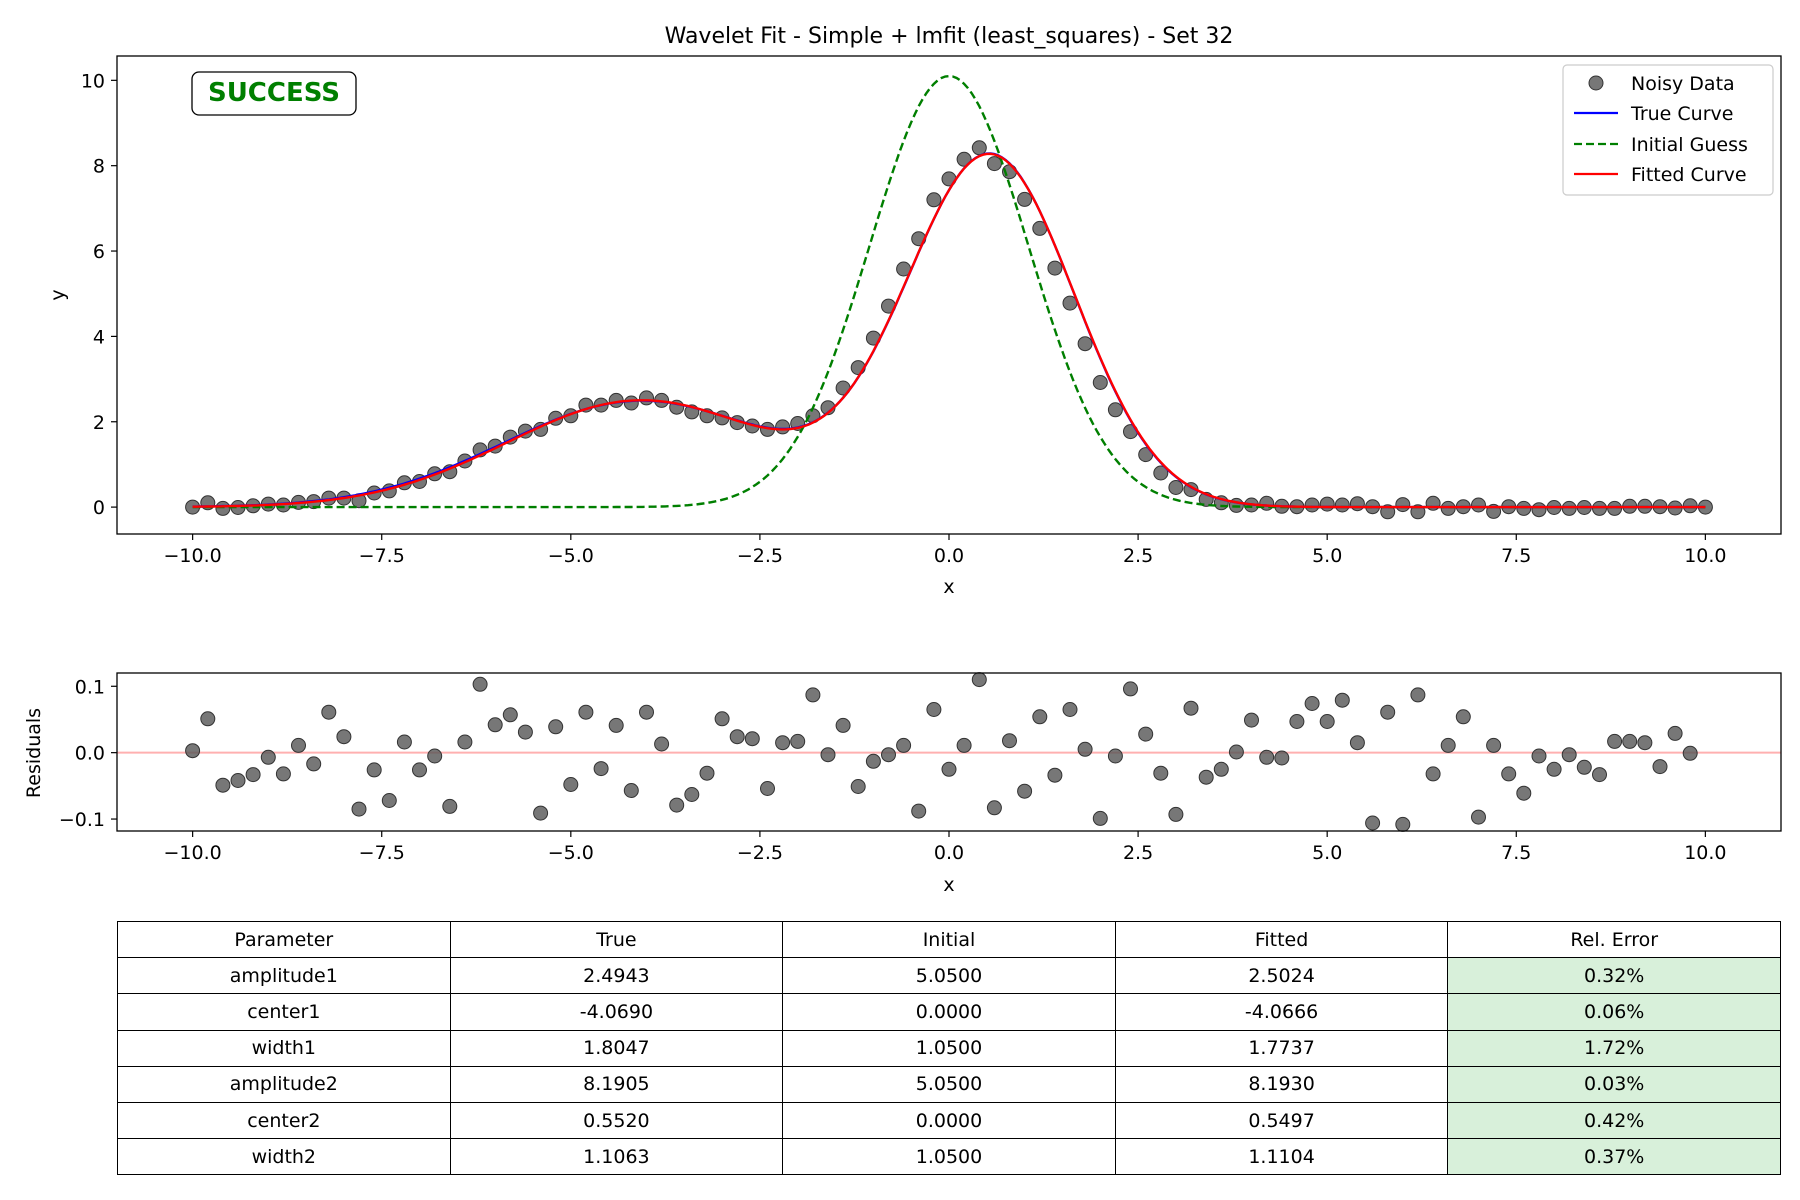 Image resolution: width=1800 pixels, height=1200 pixels. Describe the element at coordinates (90, 687) in the screenshot. I see `y-tick-label: 0.1` at that location.